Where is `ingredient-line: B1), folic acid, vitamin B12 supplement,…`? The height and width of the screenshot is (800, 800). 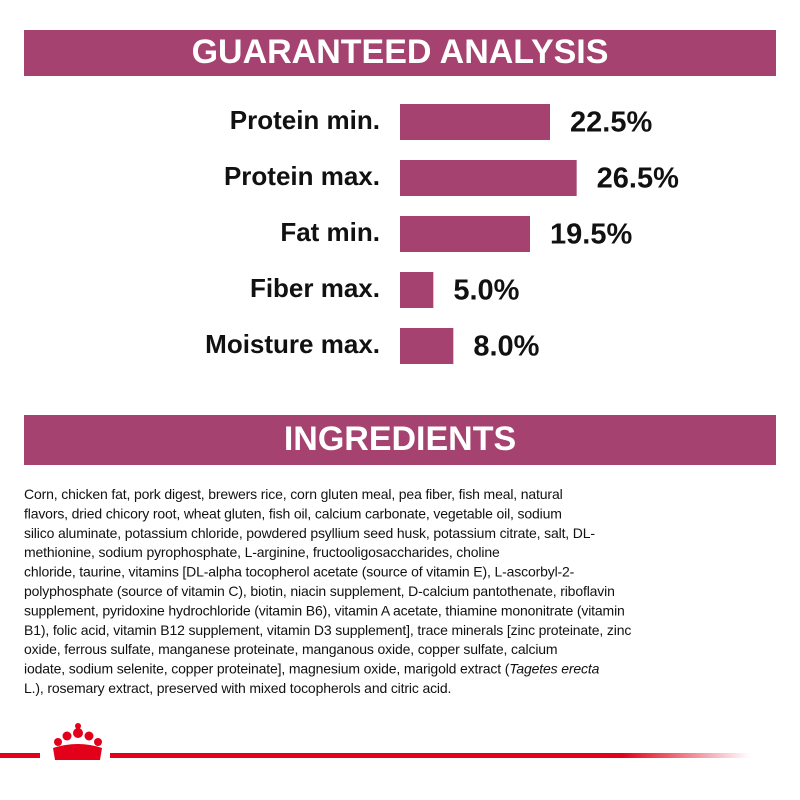
ingredient-line: B1), folic acid, vitamin B12 supplement,… is located at coordinates (327, 630).